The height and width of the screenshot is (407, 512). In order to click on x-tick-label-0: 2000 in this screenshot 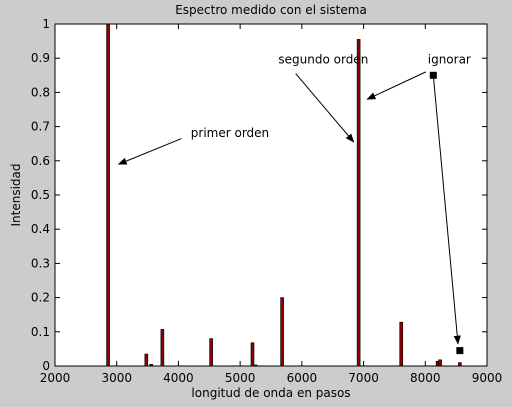, I will do `click(55, 378)`.